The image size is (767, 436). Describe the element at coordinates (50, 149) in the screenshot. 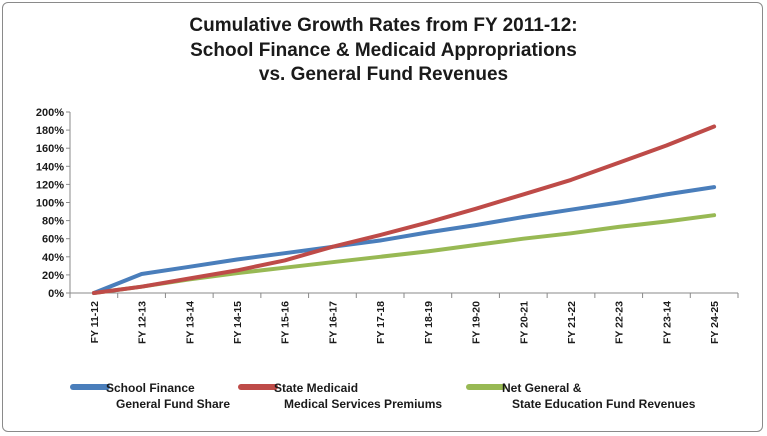

I see `y-tick-label: 160%` at that location.